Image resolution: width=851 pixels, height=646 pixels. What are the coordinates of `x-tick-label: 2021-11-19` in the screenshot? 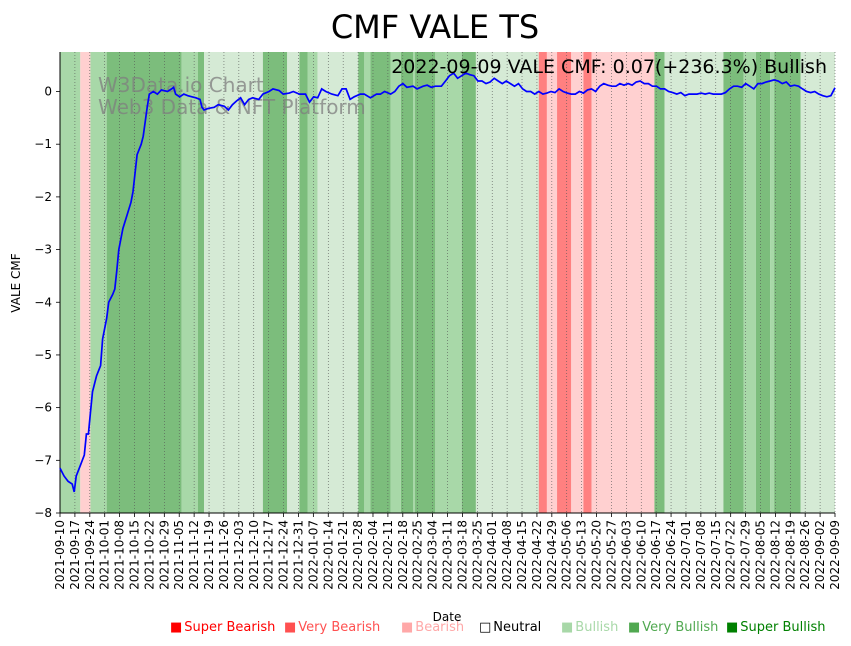 It's located at (209, 555).